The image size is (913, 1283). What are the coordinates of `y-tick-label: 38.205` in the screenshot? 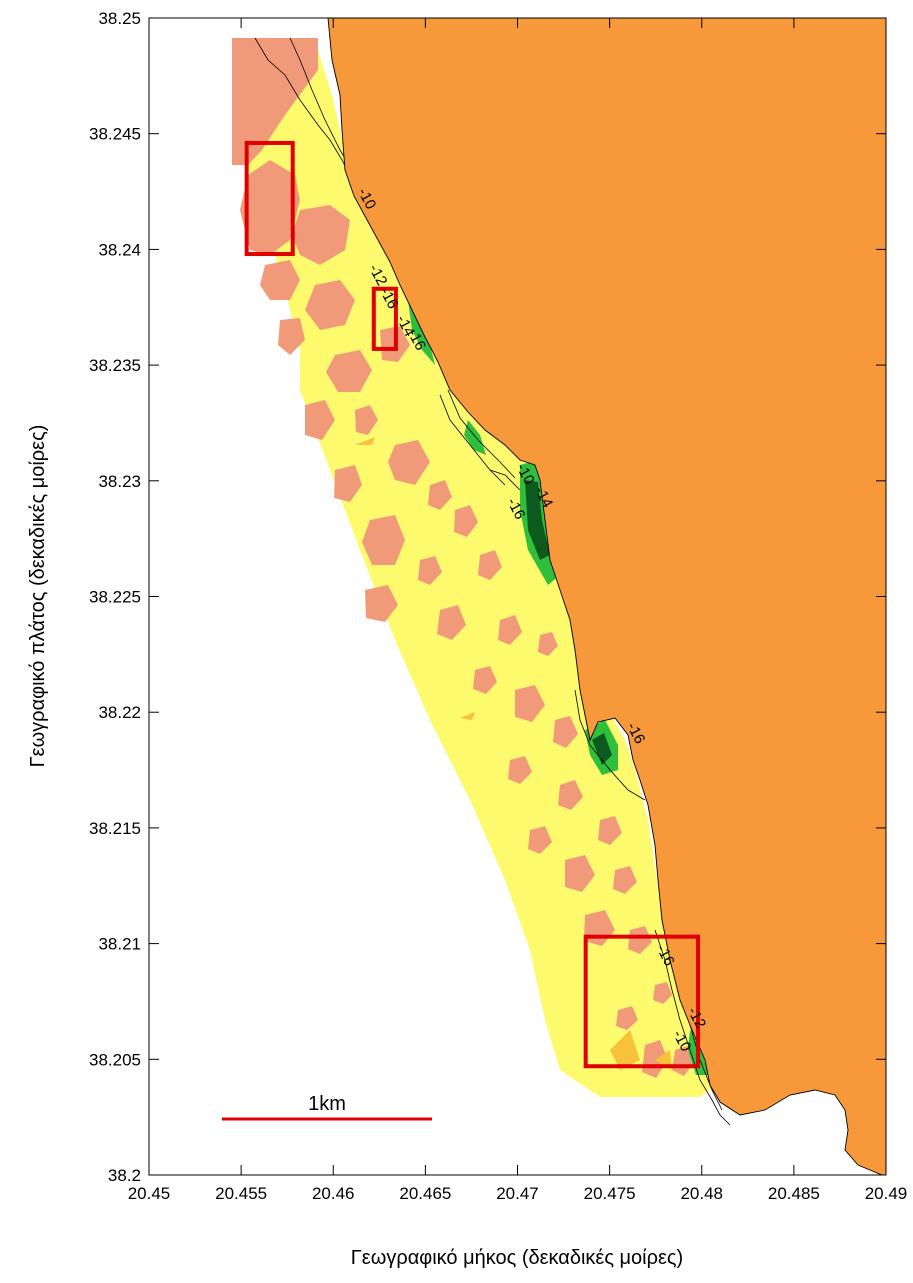 It's located at (115, 1059).